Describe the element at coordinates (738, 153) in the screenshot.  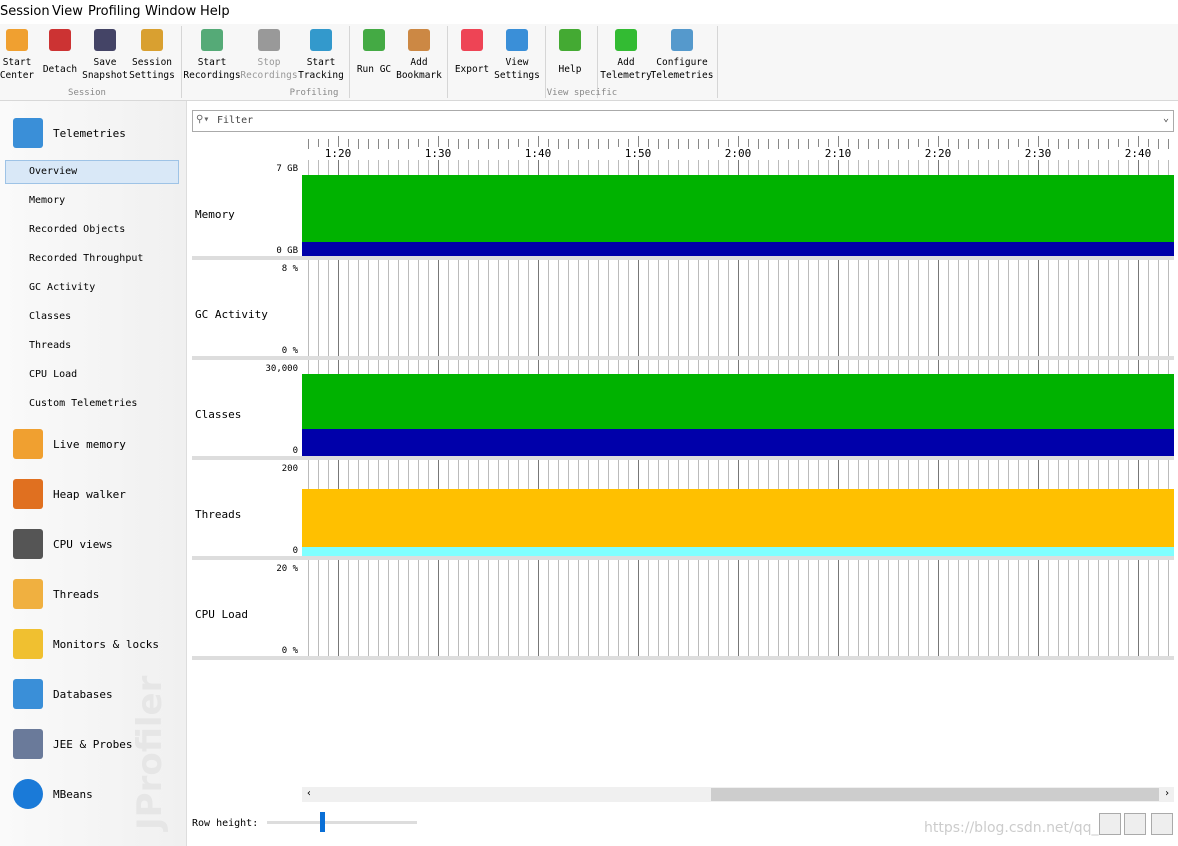
I see `time-label: 2:00` at that location.